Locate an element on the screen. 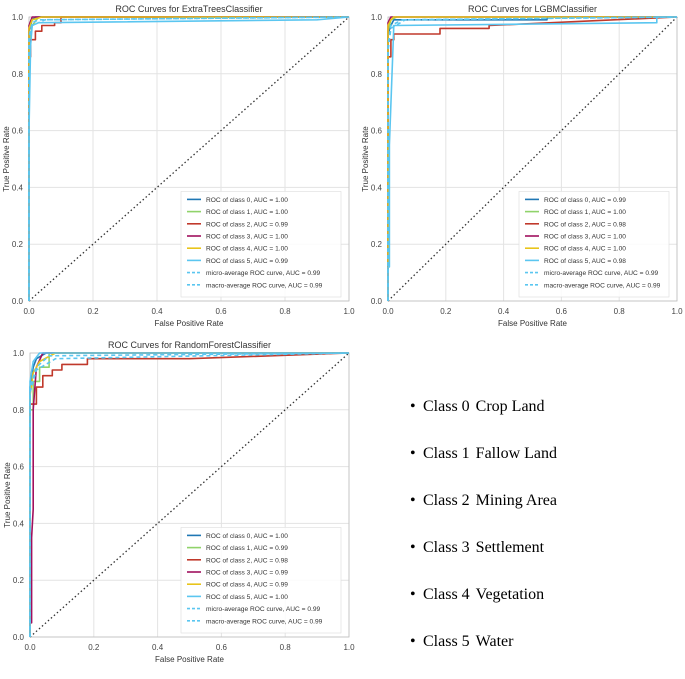 Image resolution: width=685 pixels, height=679 pixels. legend-entry-label: ROC of class 5, AUC = 0.99 is located at coordinates (247, 261).